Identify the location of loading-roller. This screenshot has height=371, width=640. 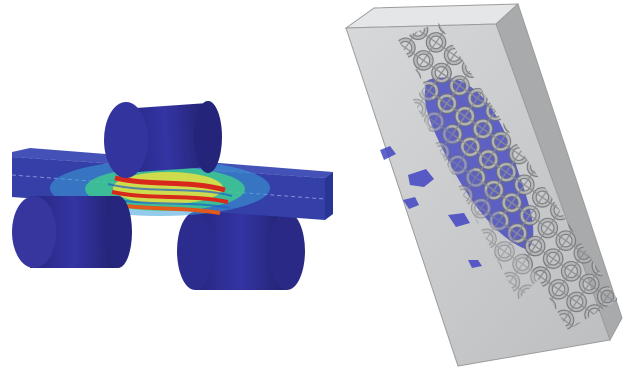
(163, 139).